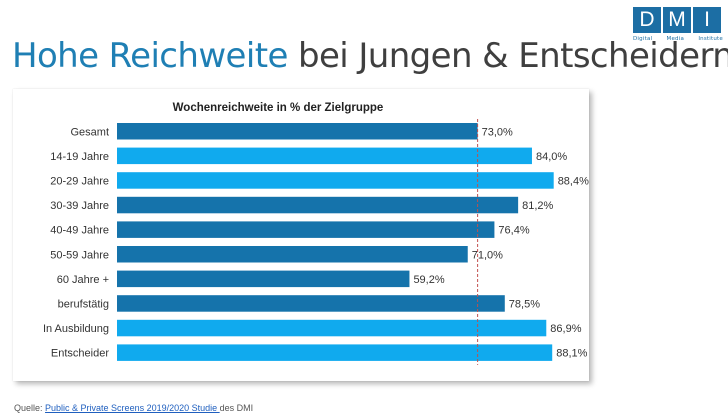 Image resolution: width=728 pixels, height=418 pixels. Describe the element at coordinates (83, 304) in the screenshot. I see `category-label: berufstätig` at that location.